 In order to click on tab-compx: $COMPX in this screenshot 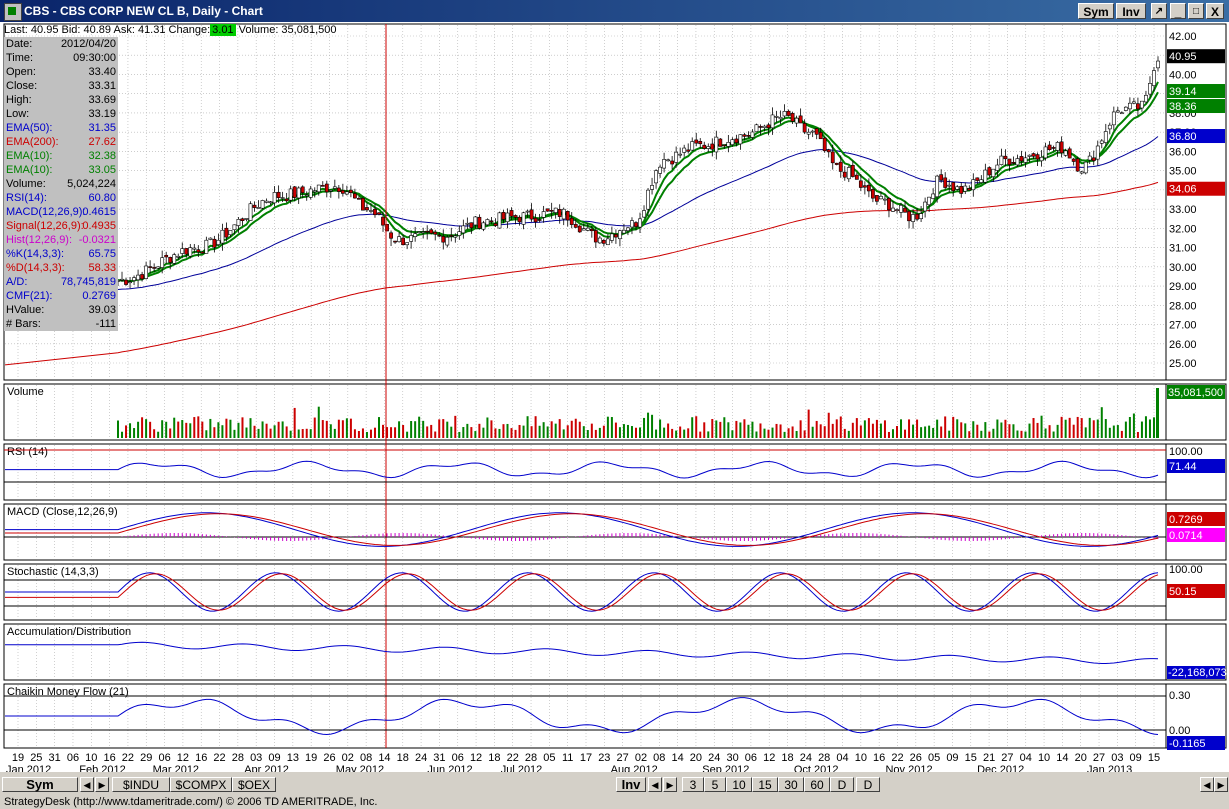, I will do `click(201, 784)`.